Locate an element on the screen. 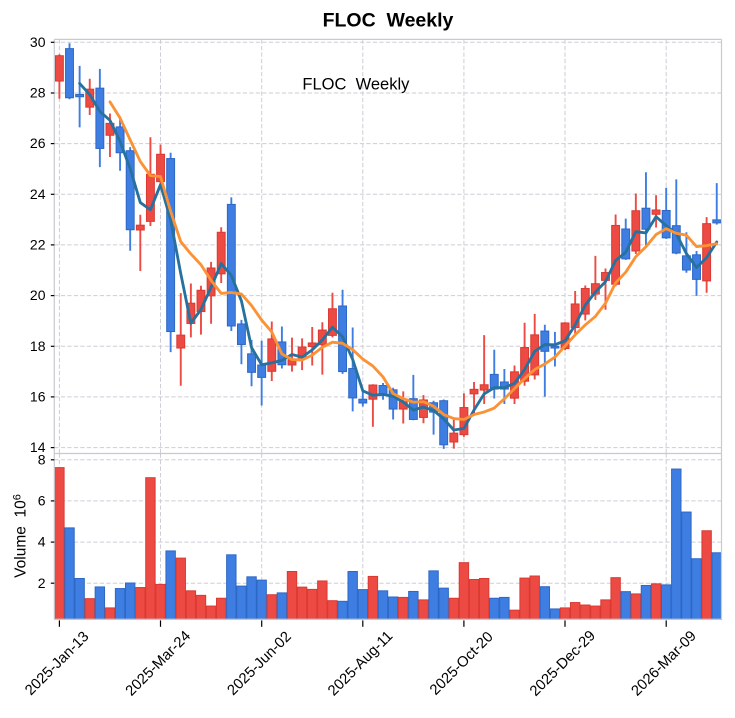 This screenshot has height=718, width=735. svg-text: 30 is located at coordinates (38, 42).